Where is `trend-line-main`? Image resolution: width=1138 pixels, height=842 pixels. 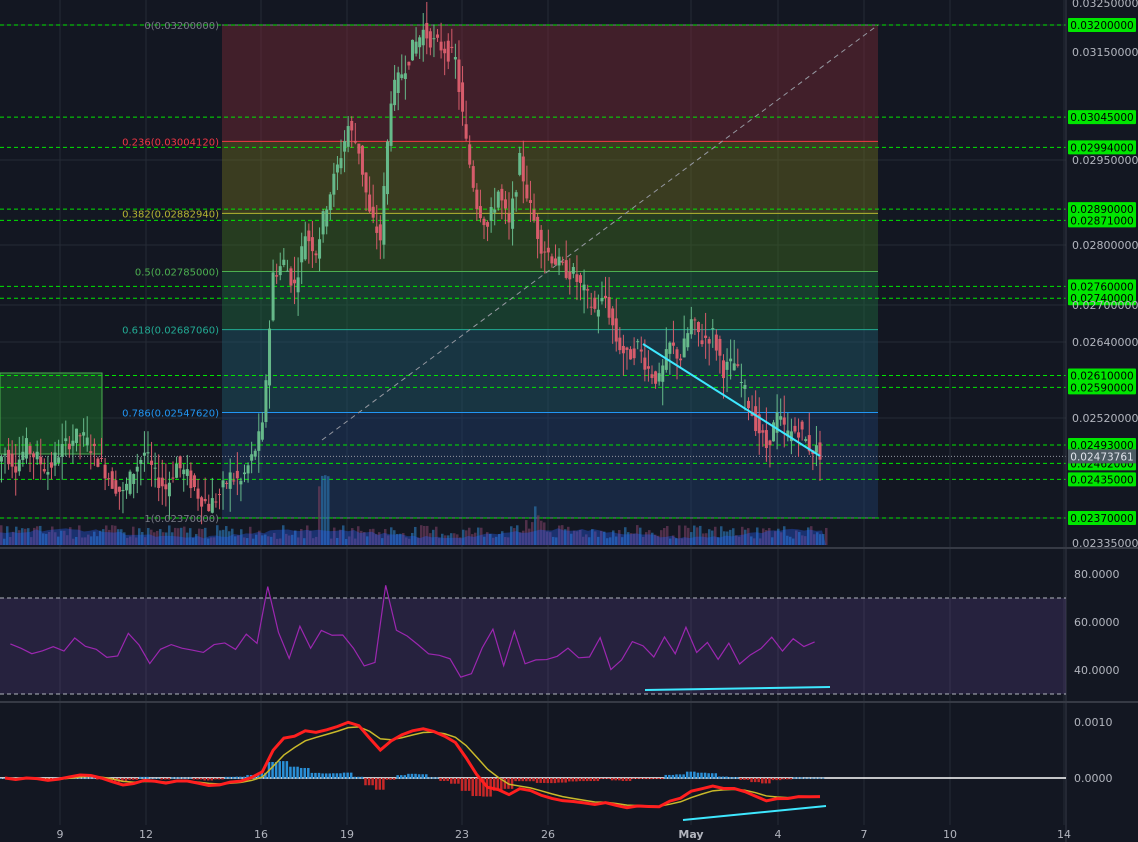 trend-line-main is located at coordinates (731, 400).